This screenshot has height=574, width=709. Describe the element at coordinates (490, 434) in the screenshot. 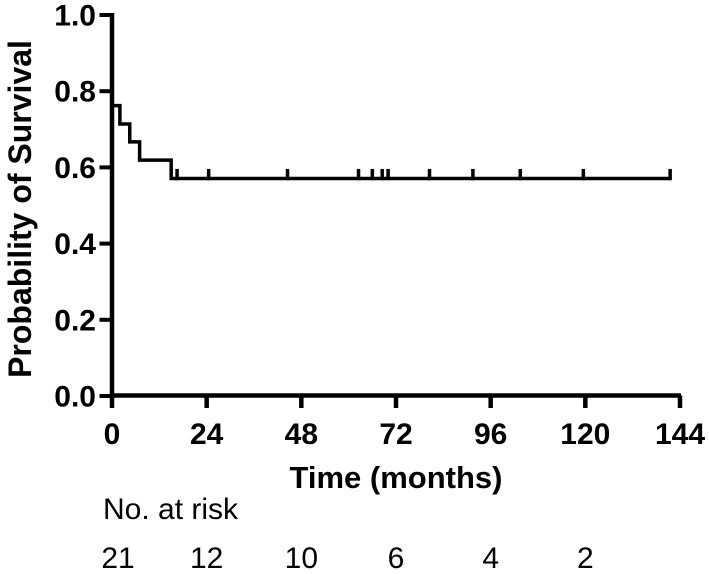

I see `x-tick-label: 96` at that location.